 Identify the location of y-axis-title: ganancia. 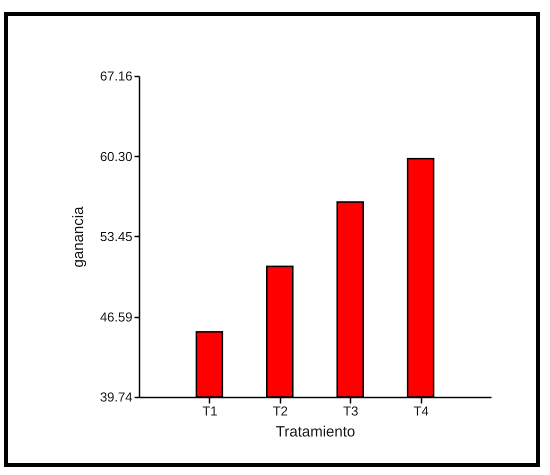
(78, 237).